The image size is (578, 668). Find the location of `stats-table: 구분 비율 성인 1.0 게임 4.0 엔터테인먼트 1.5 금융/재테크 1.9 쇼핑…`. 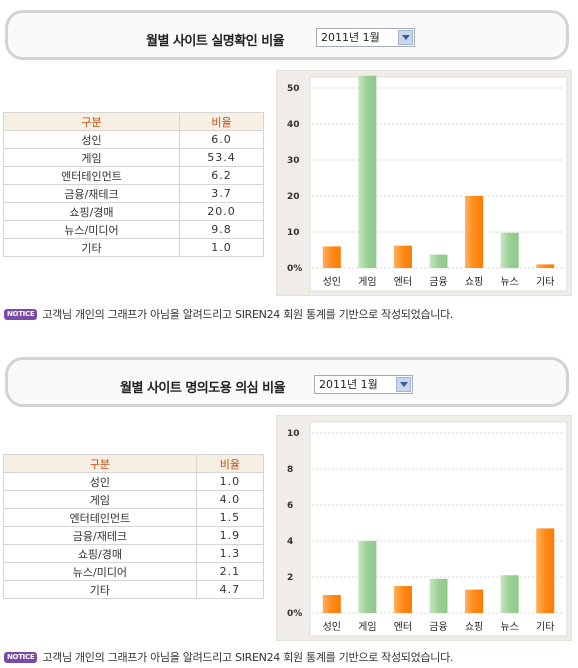

stats-table: 구분 비율 성인 1.0 게임 4.0 엔터테인먼트 1.5 금융/재테크 1.9 쇼핑… is located at coordinates (134, 526).